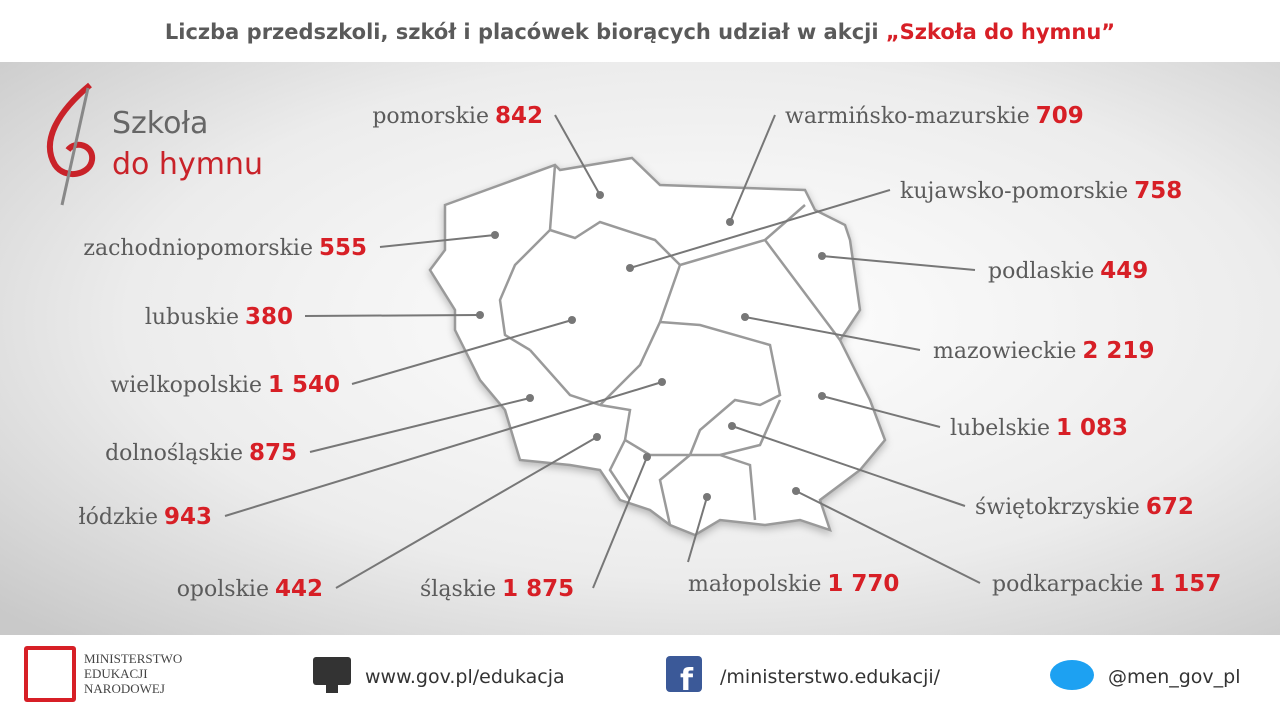  What do you see at coordinates (198, 248) in the screenshot?
I see `region-name: zachodniopomorskie` at bounding box center [198, 248].